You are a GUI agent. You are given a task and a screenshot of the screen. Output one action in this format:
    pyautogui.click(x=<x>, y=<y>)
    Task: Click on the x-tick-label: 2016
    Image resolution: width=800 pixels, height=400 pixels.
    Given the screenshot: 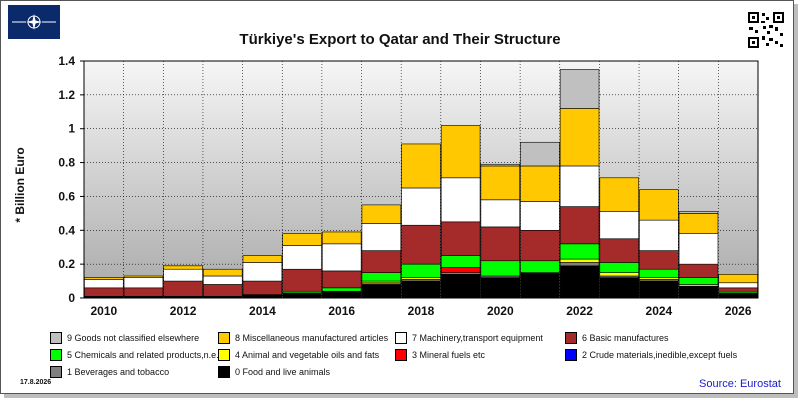 What is the action you would take?
    pyautogui.click(x=341, y=311)
    